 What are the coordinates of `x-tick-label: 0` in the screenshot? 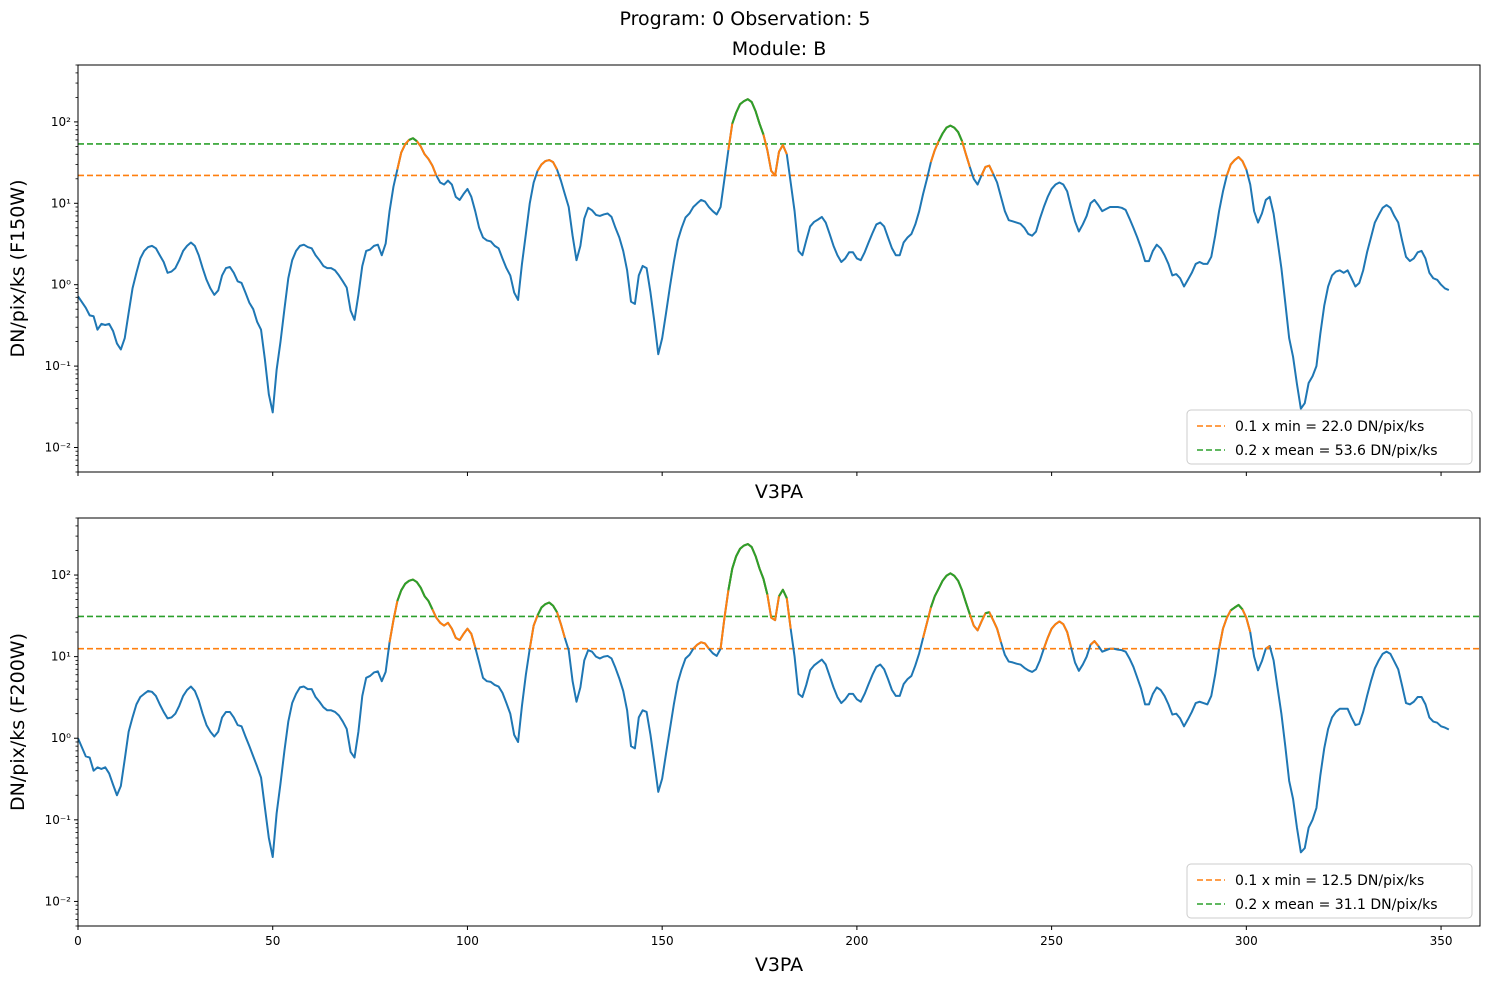 It's located at (78, 941).